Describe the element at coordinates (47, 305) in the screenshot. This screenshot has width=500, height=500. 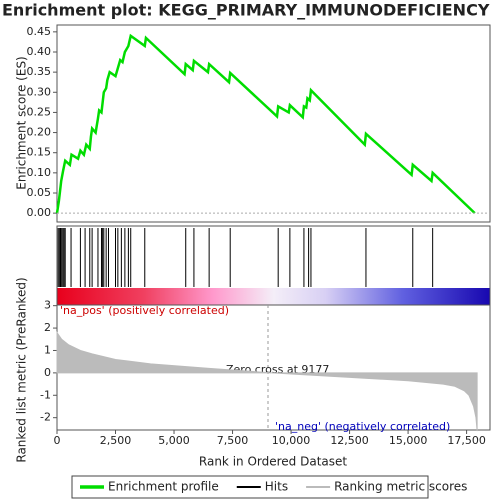
I see `y-tick-label: 3` at that location.